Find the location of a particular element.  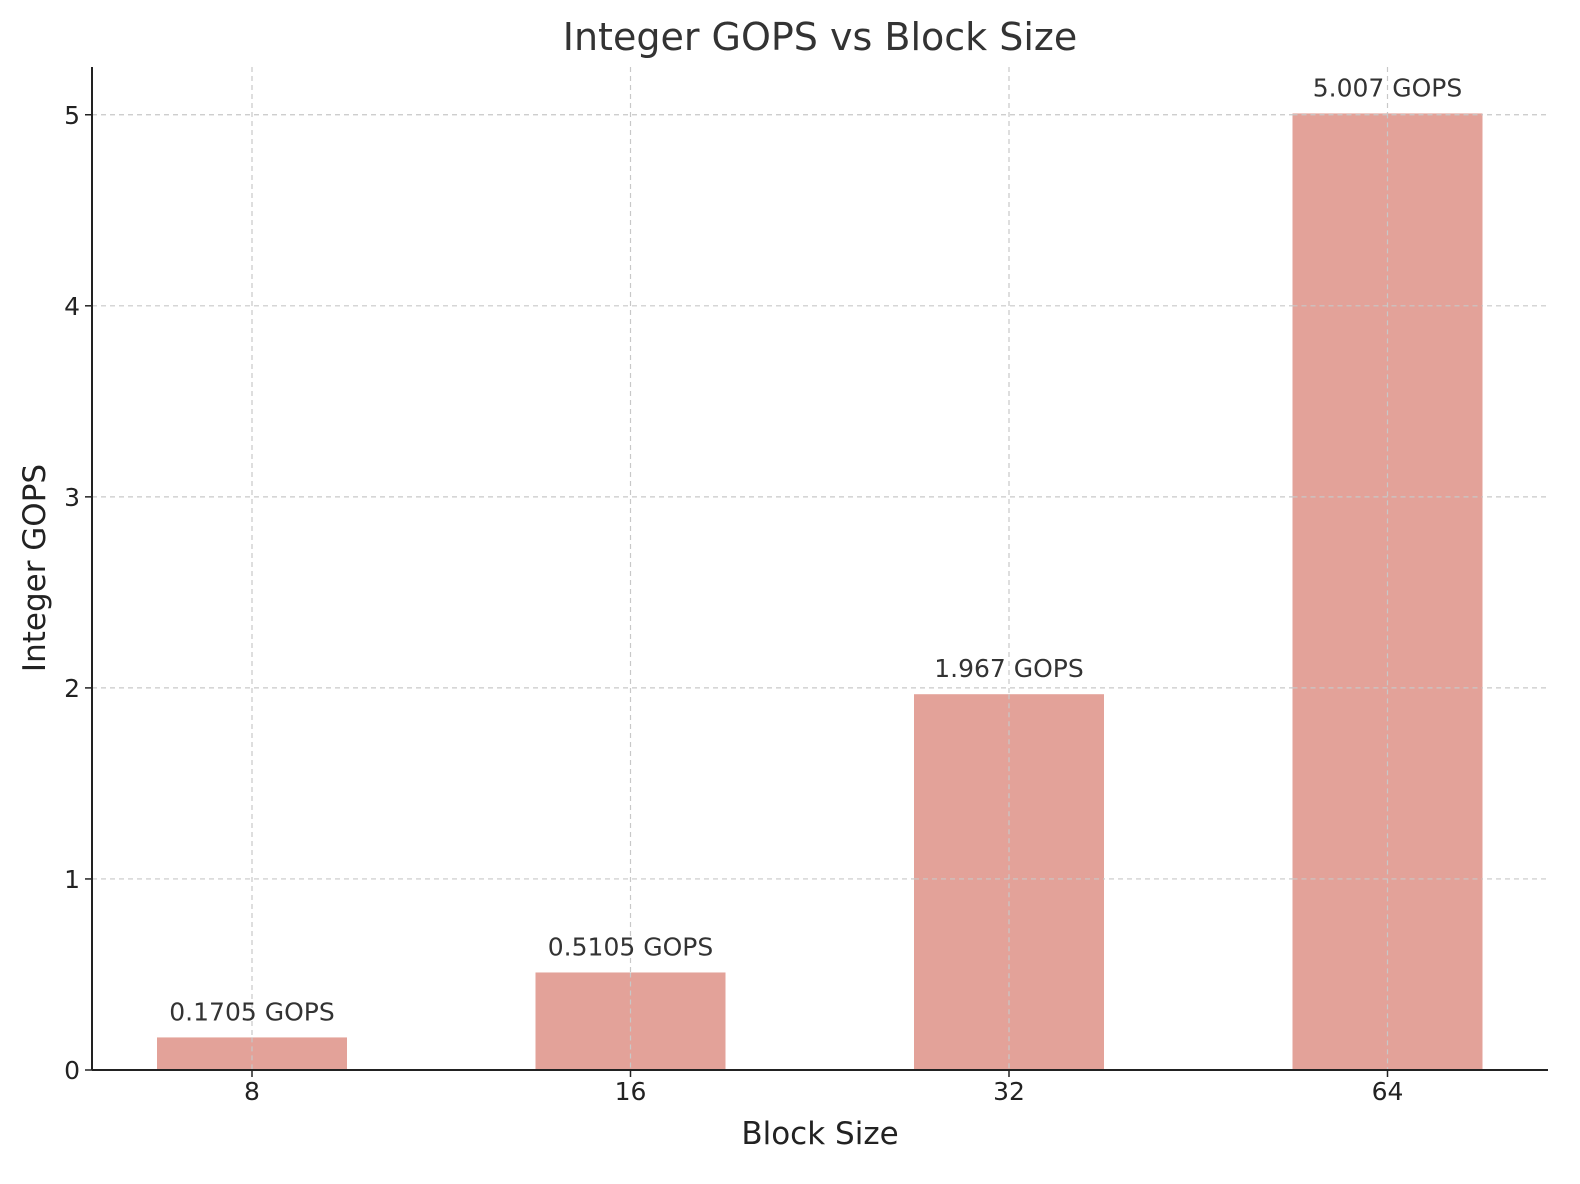

x-axis-title: Block Size is located at coordinates (819, 1134).